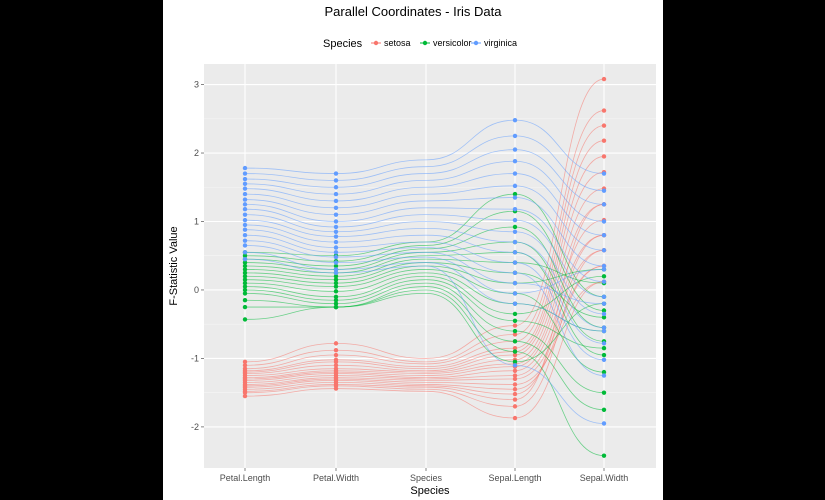 The image size is (825, 500). Describe the element at coordinates (197, 256) in the screenshot. I see `y-axis: -2 -1 0 1 2 3` at that location.